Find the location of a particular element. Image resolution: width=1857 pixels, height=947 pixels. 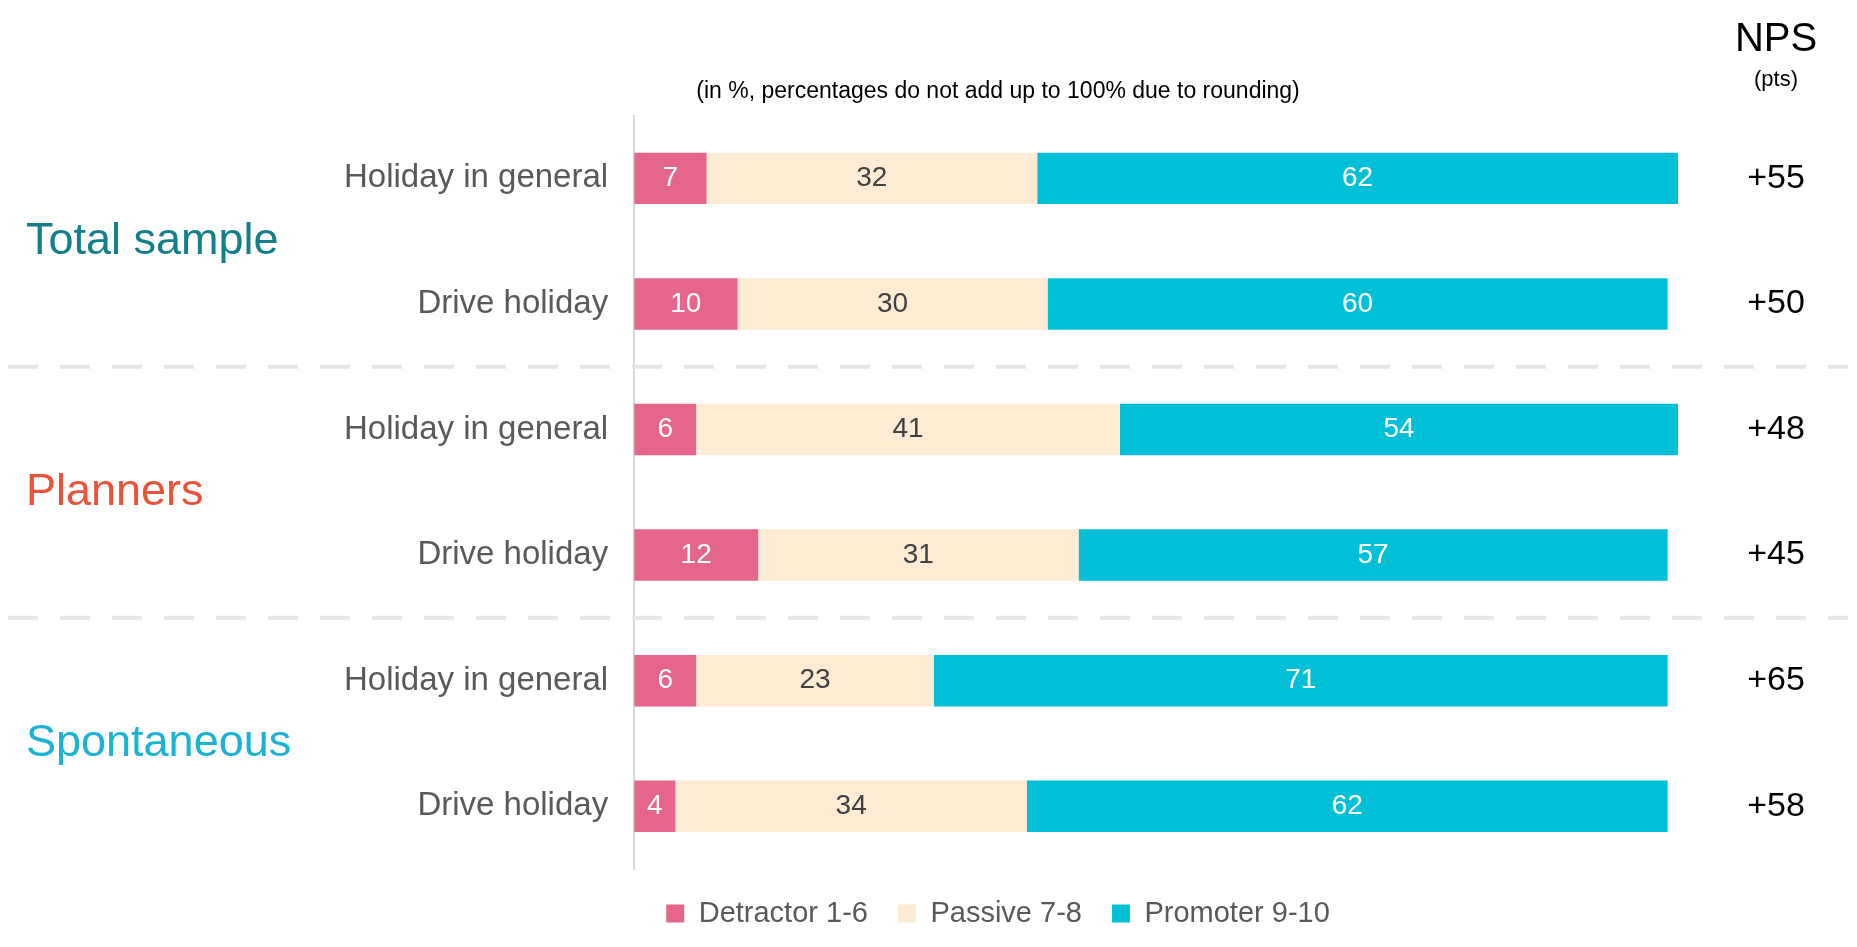

text: NPS is located at coordinates (1776, 37).